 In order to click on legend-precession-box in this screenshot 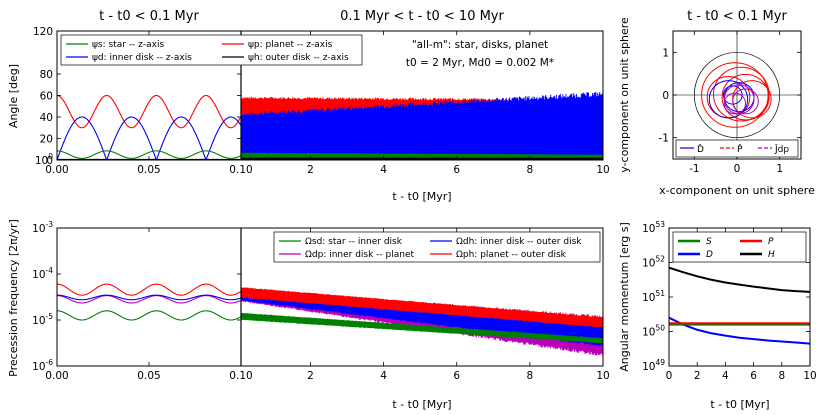, I will do `click(437, 247)`.